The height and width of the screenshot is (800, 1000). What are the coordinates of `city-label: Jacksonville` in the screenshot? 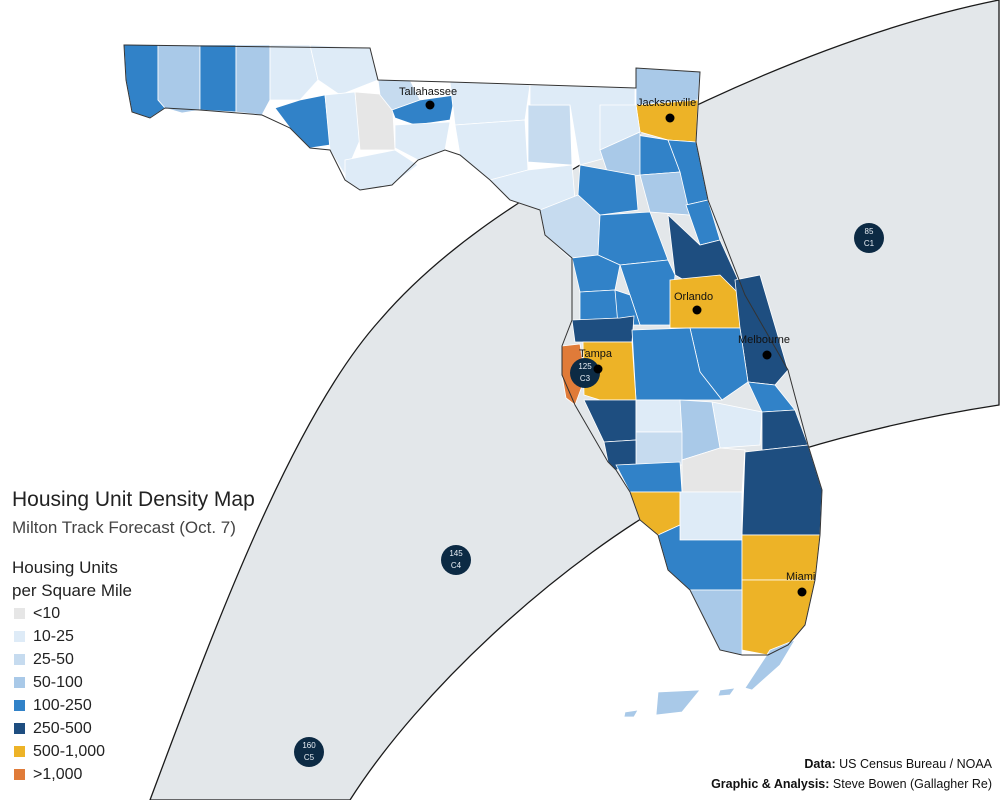 It's located at (666, 103).